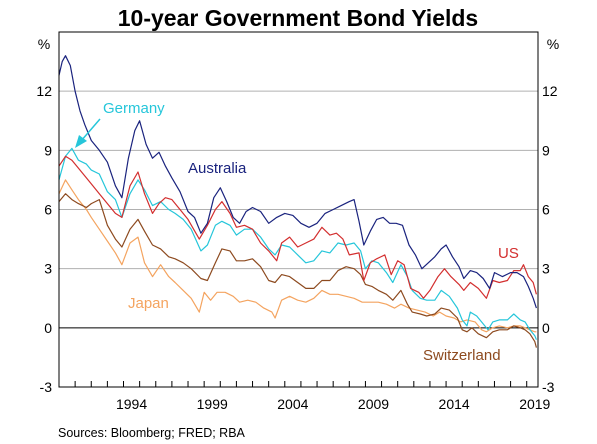 Image resolution: width=597 pixels, height=444 pixels. I want to click on x-tick-label: 2019, so click(534, 404).